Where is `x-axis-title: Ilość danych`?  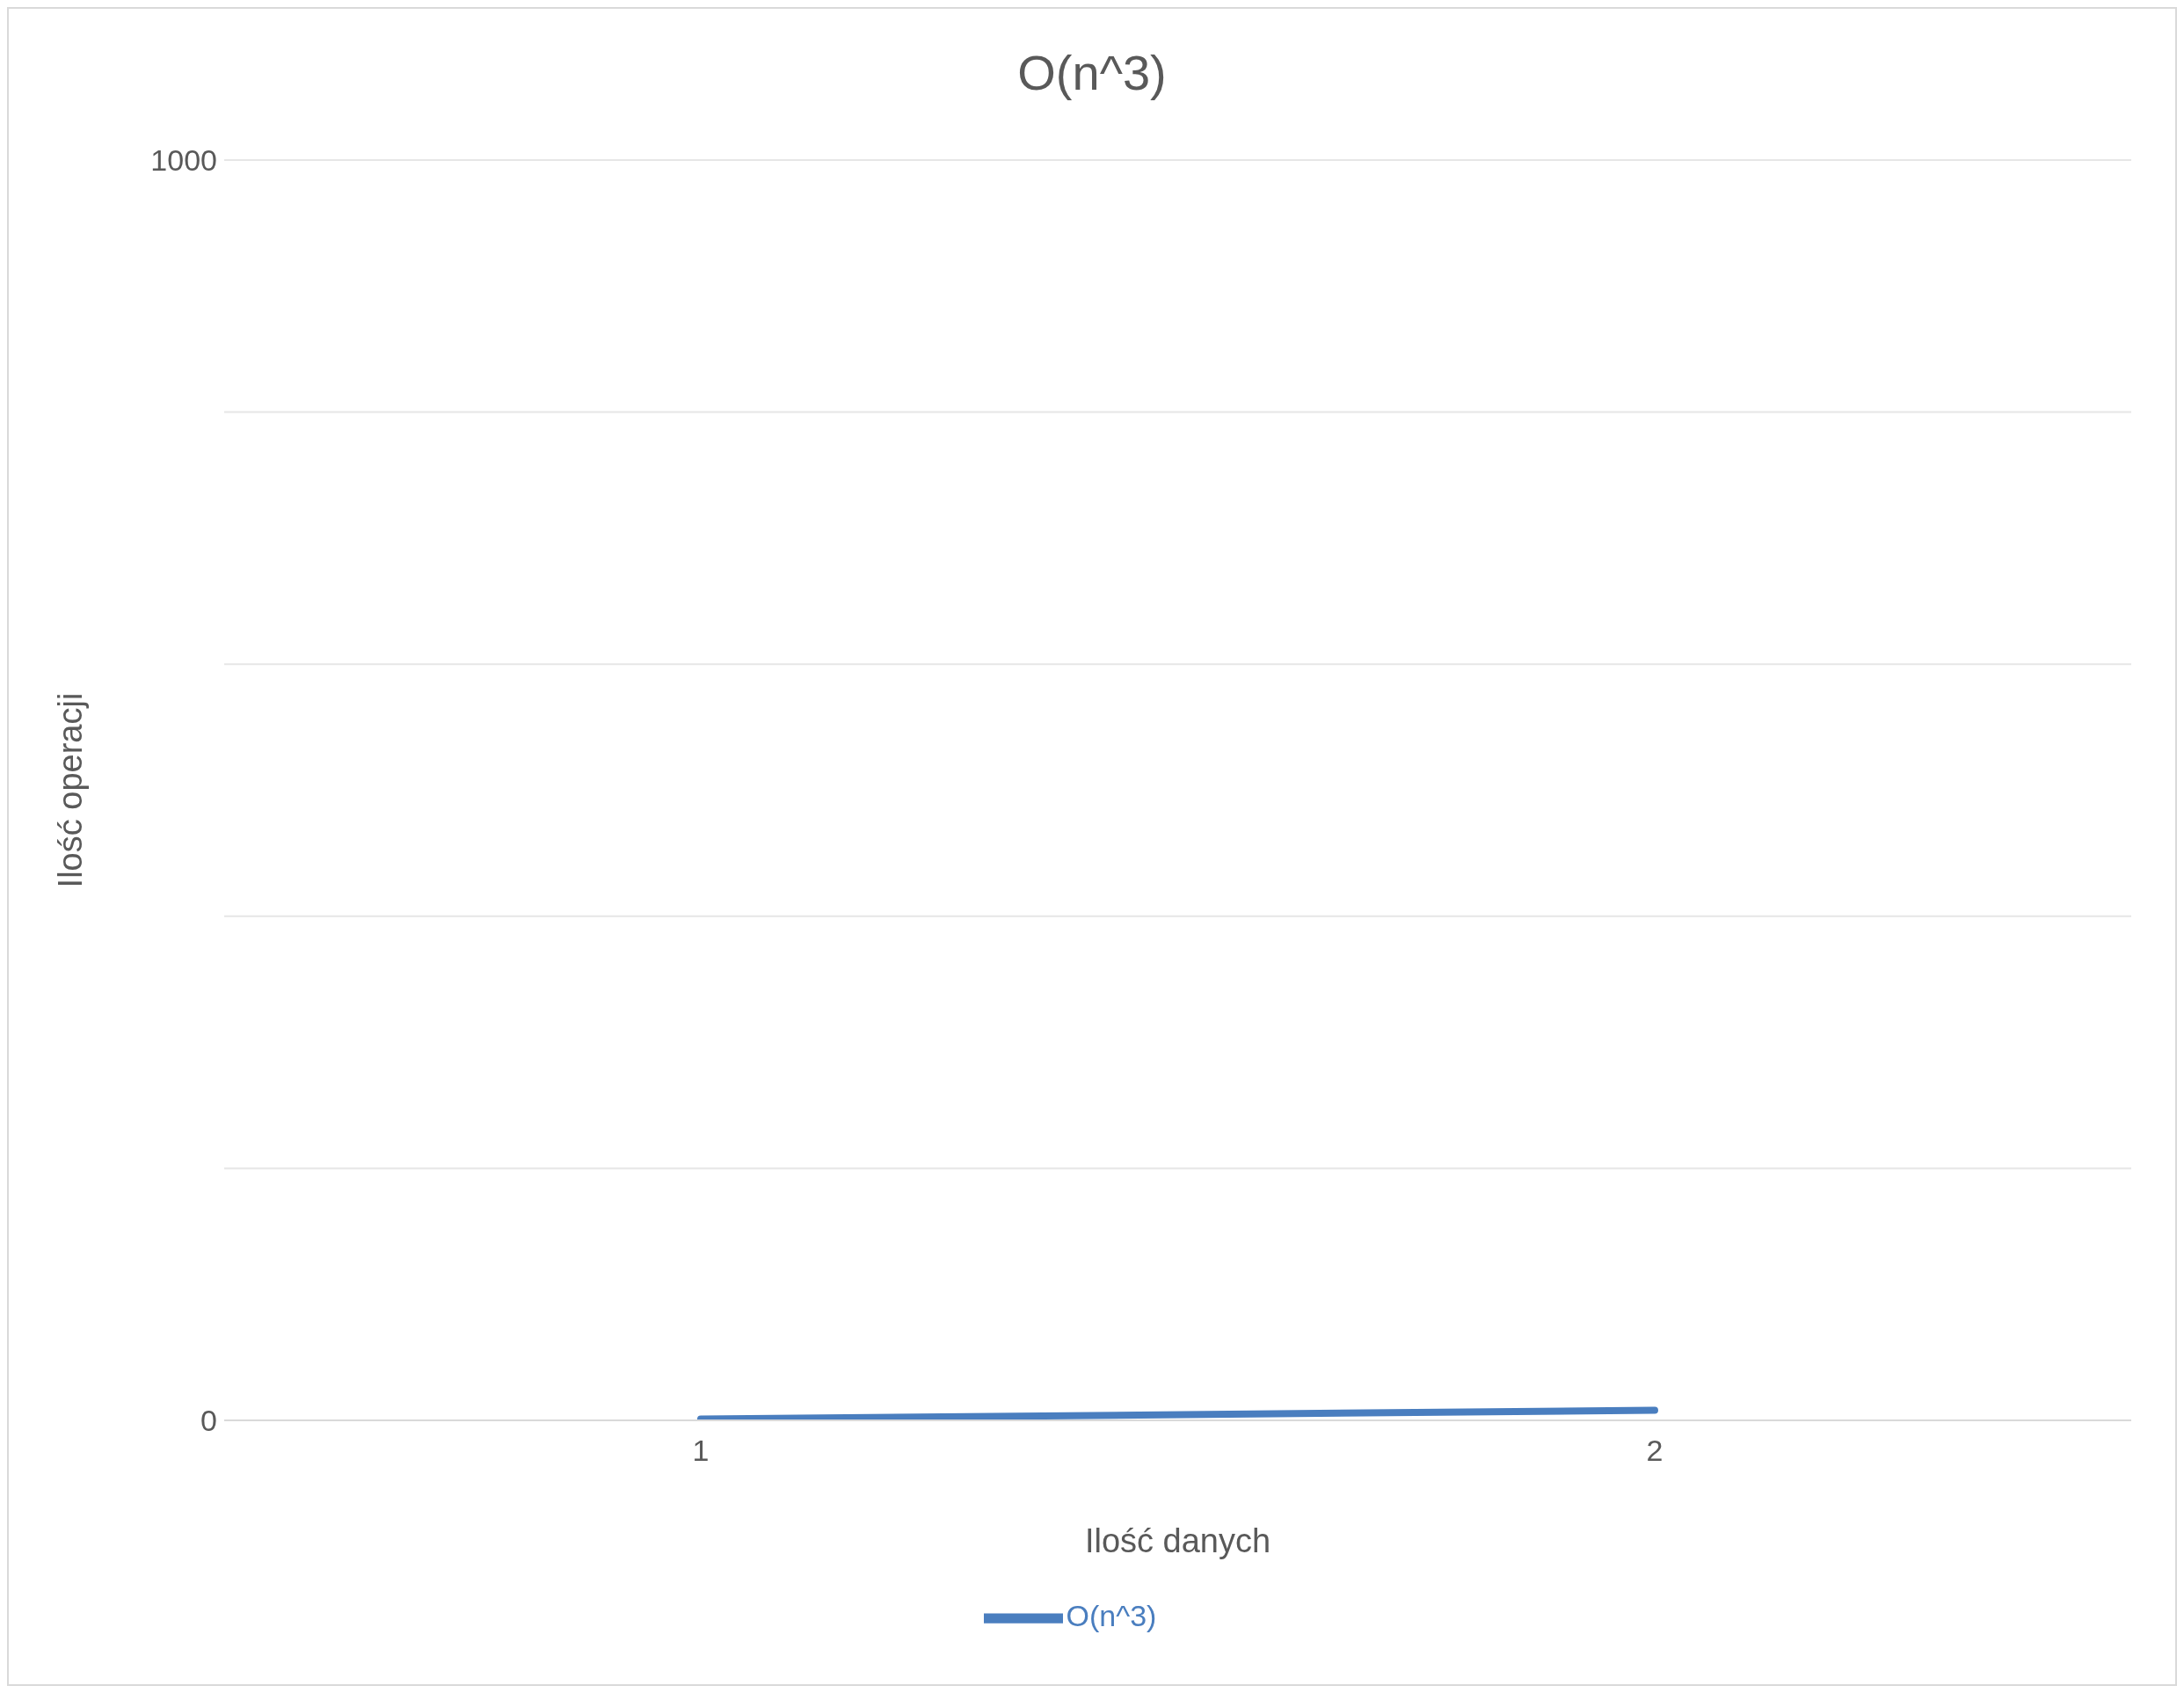 x-axis-title: Ilość danych is located at coordinates (1177, 1541).